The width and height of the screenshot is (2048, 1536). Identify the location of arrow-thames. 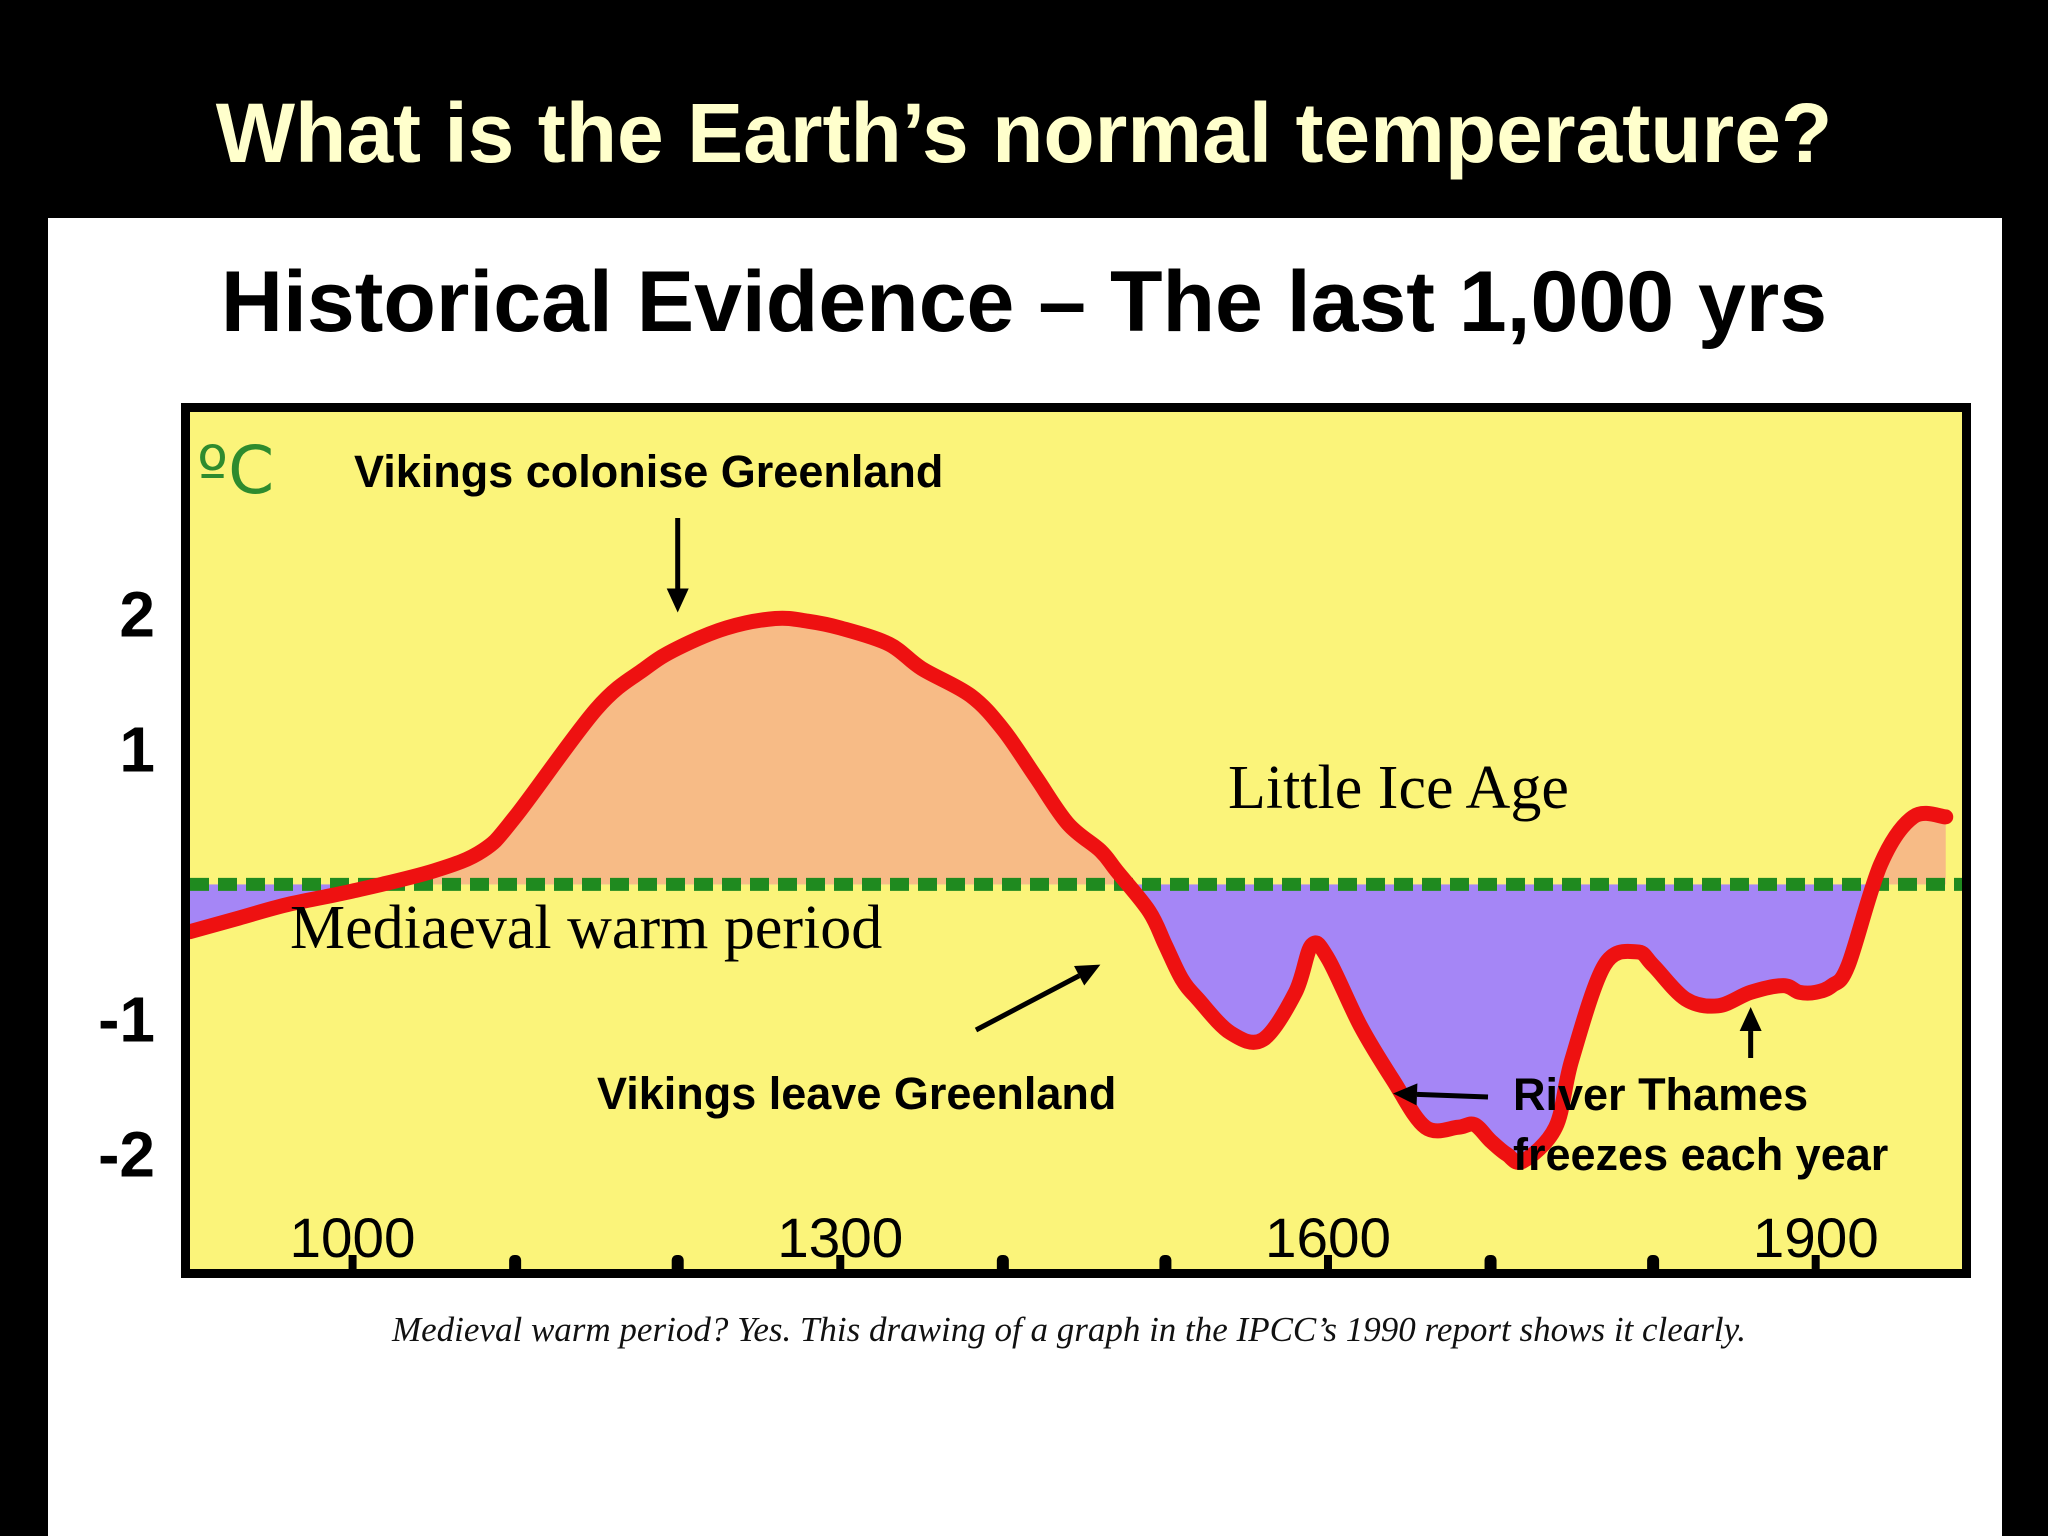
(1441, 1094).